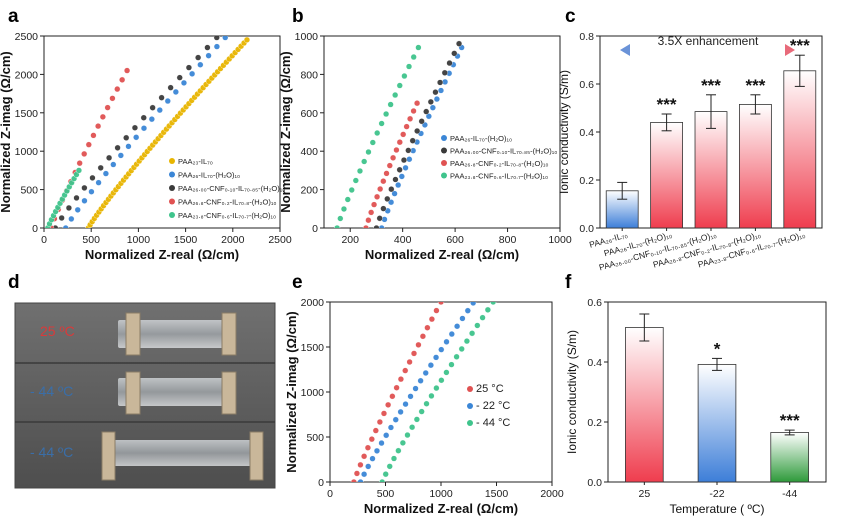  Describe the element at coordinates (716, 509) in the screenshot. I see `x-axis-label: Temperature ( ºC)` at that location.